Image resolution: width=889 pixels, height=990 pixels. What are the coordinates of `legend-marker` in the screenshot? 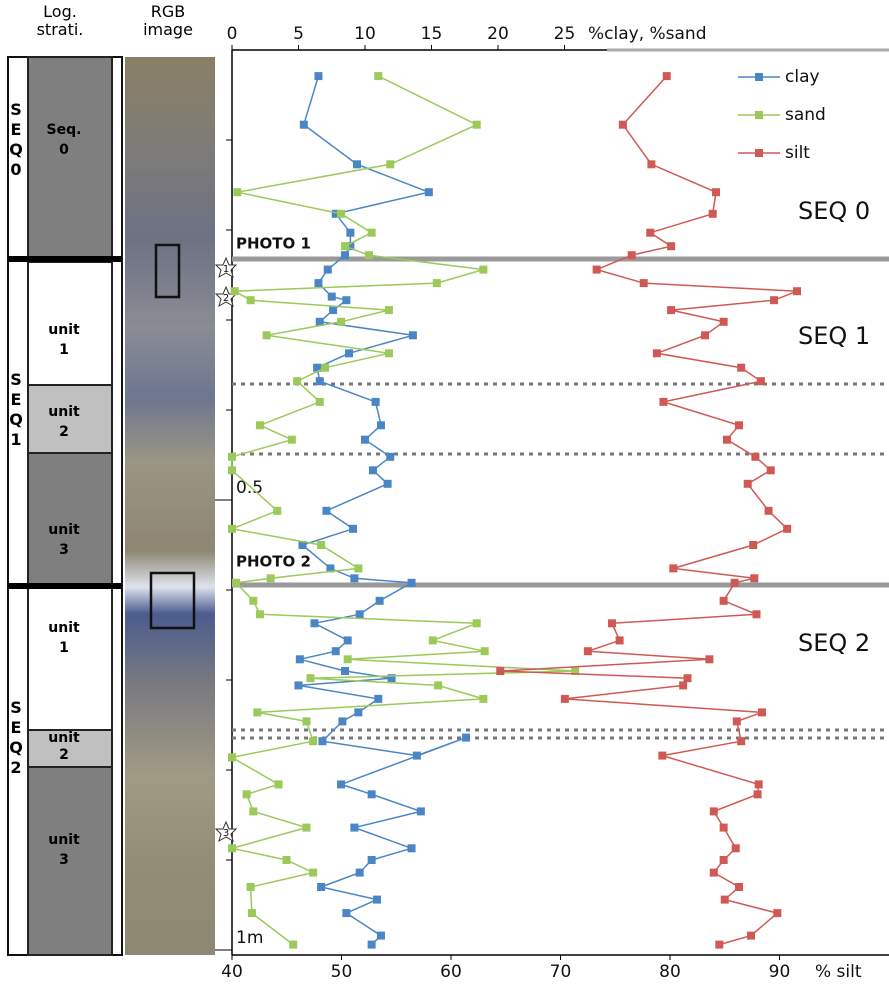 It's located at (759, 153).